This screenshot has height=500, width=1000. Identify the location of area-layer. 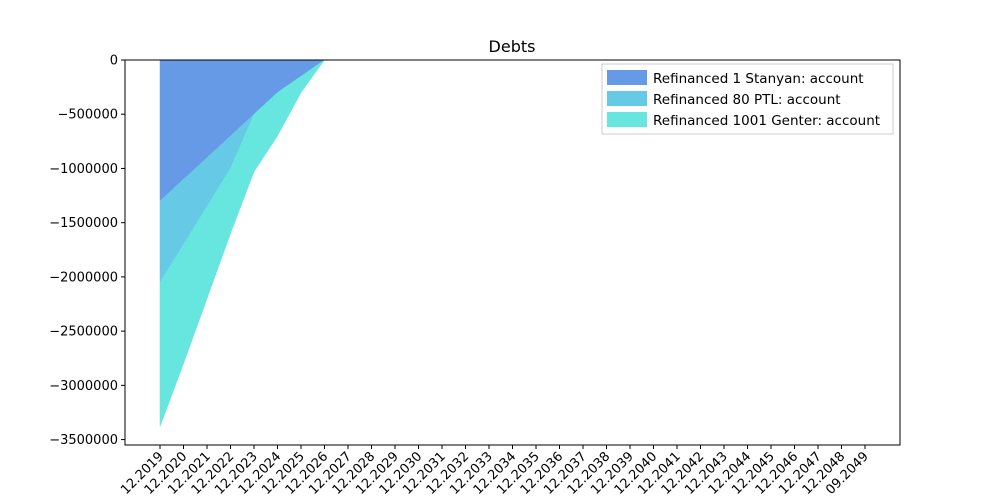
(253, 243).